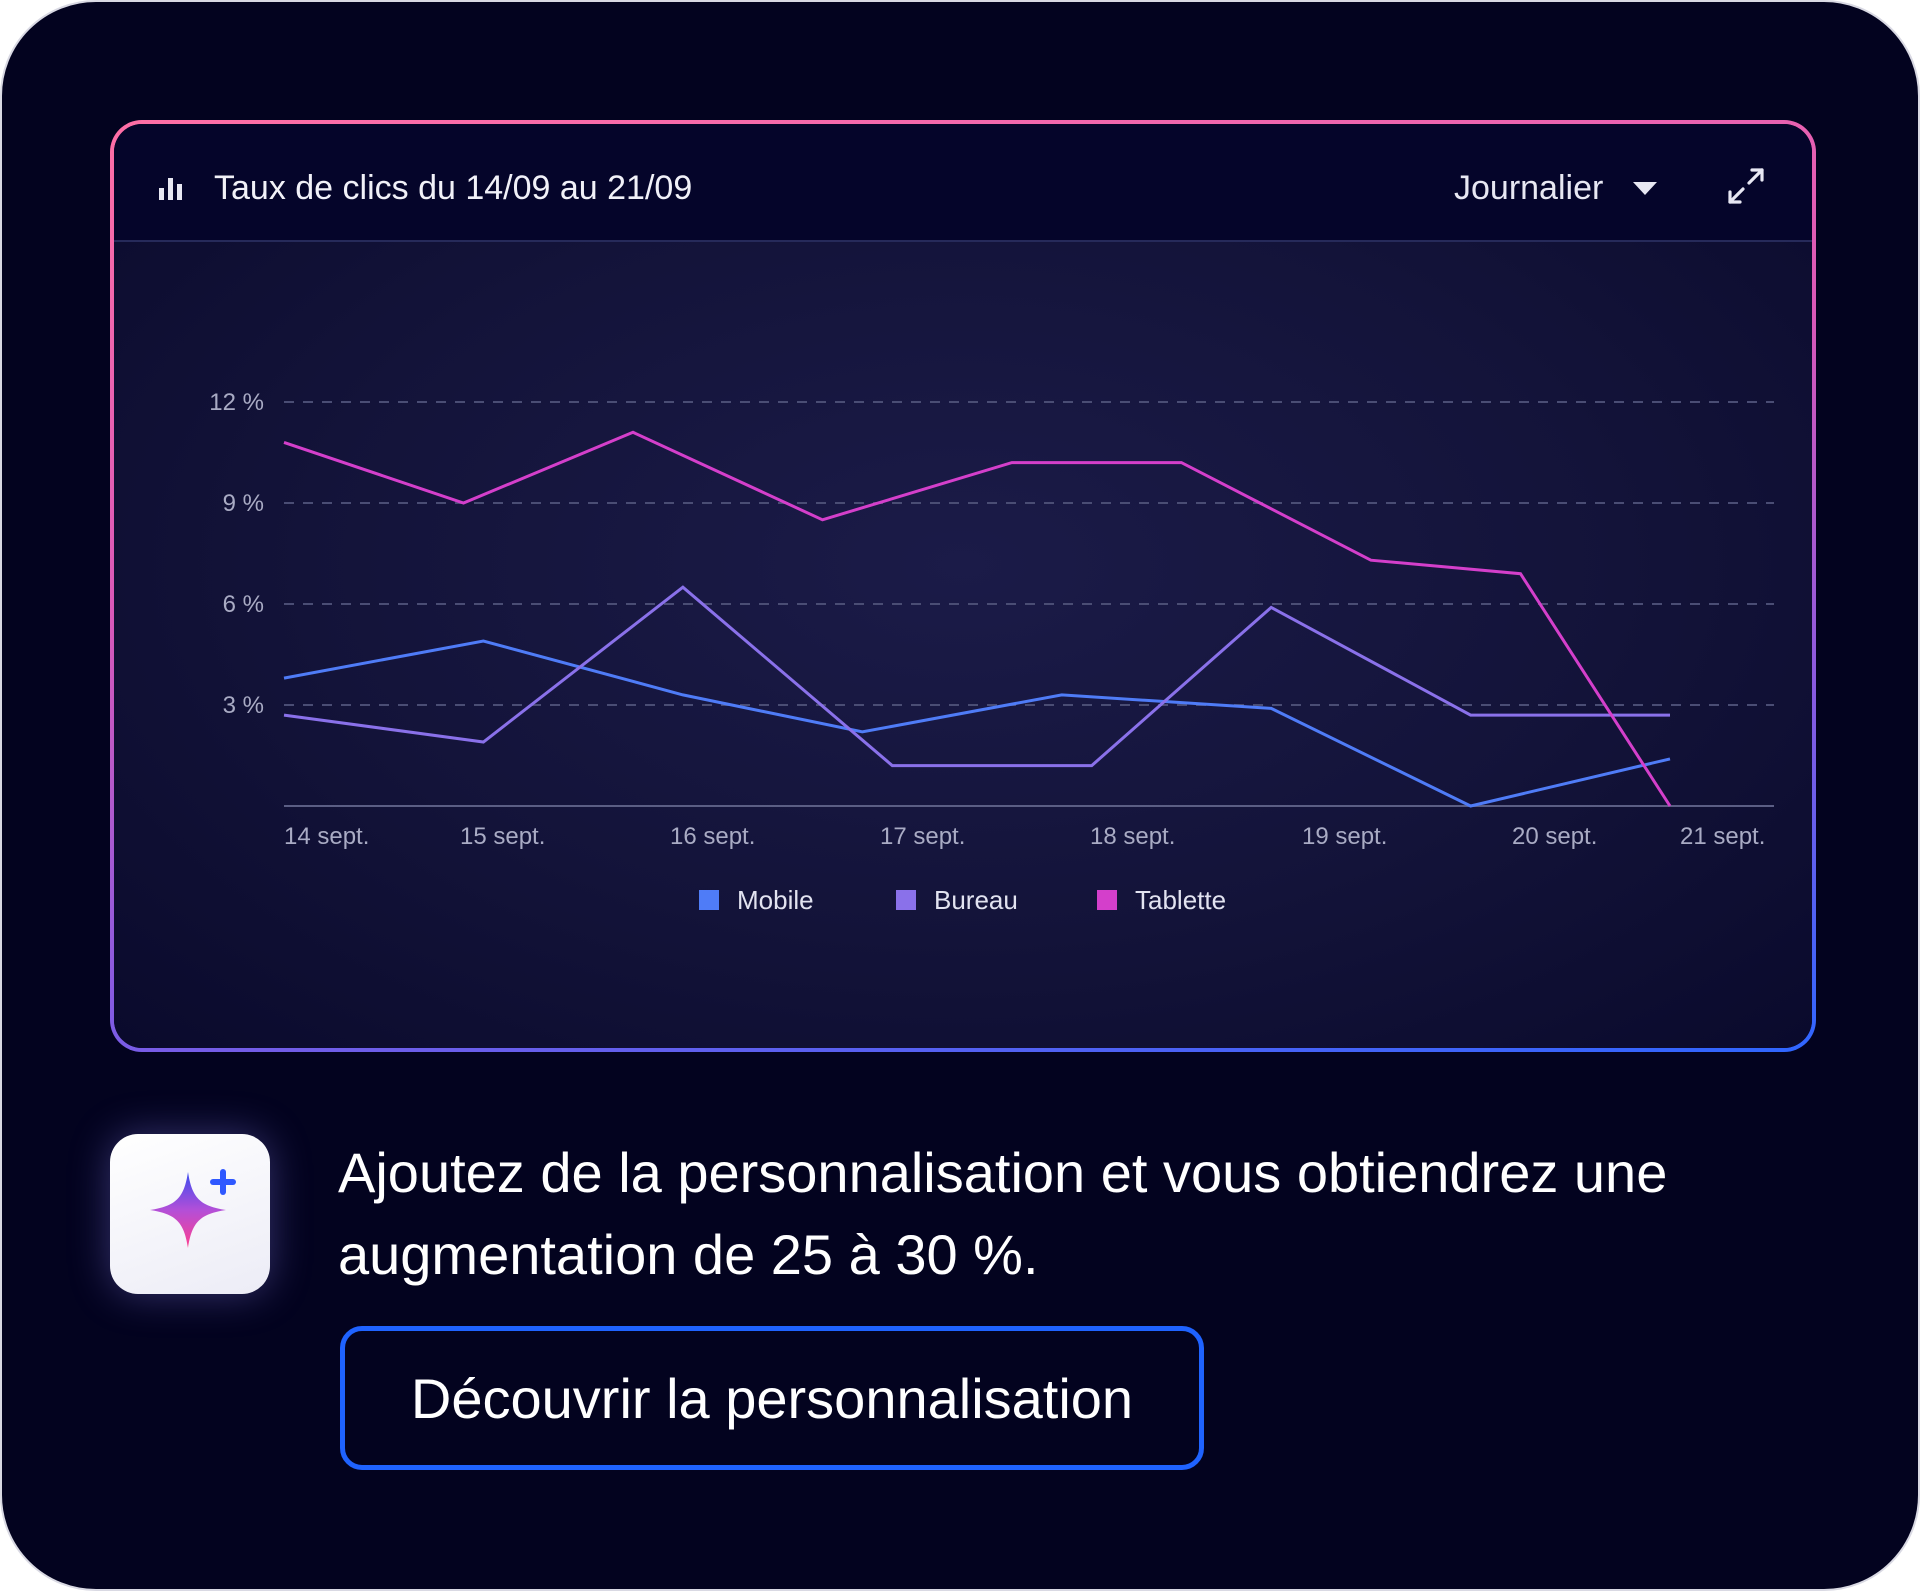  Describe the element at coordinates (236, 402) in the screenshot. I see `y-tick-label: 12 %` at that location.